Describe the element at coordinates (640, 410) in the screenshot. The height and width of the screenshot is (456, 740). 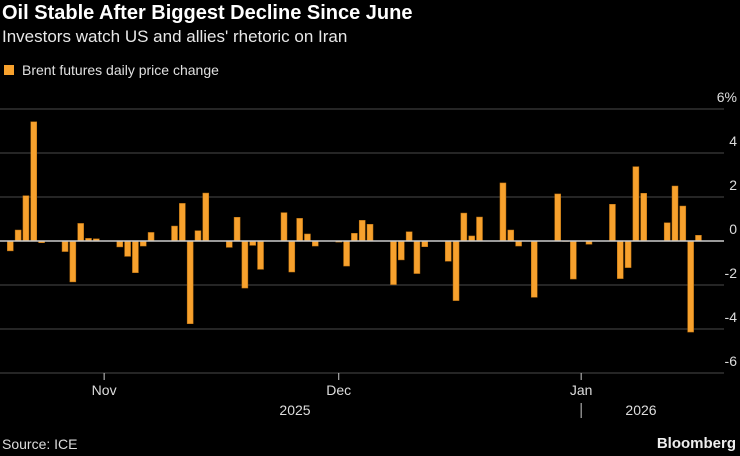
I see `year-label: 2026` at that location.